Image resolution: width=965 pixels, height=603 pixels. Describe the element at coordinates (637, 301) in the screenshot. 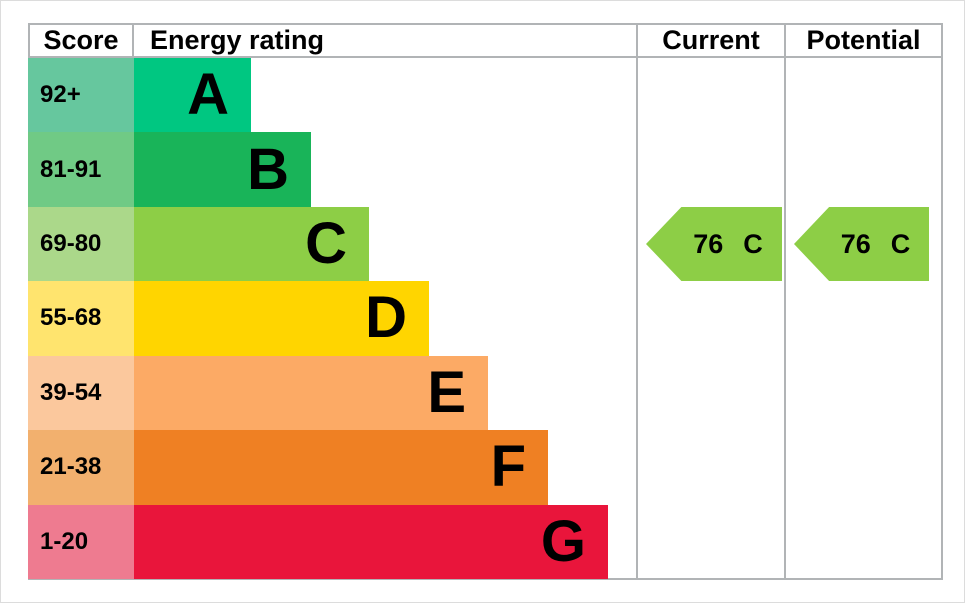

I see `table-border-current-divider` at that location.